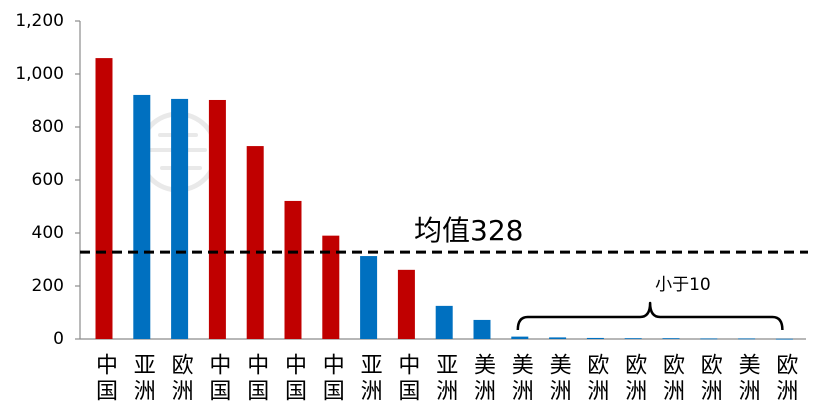 Image resolution: width=830 pixels, height=417 pixels. Describe the element at coordinates (48, 233) in the screenshot. I see `y-tick-label: 400` at that location.